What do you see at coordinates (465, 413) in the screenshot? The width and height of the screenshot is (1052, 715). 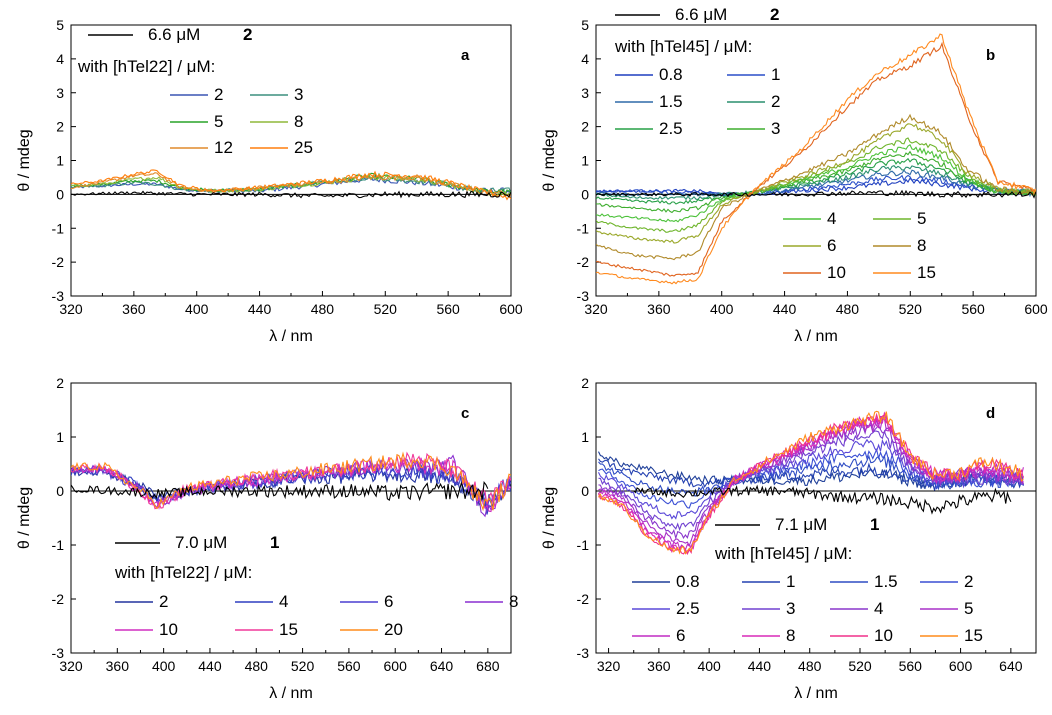 I see `panel-label: c` at bounding box center [465, 413].